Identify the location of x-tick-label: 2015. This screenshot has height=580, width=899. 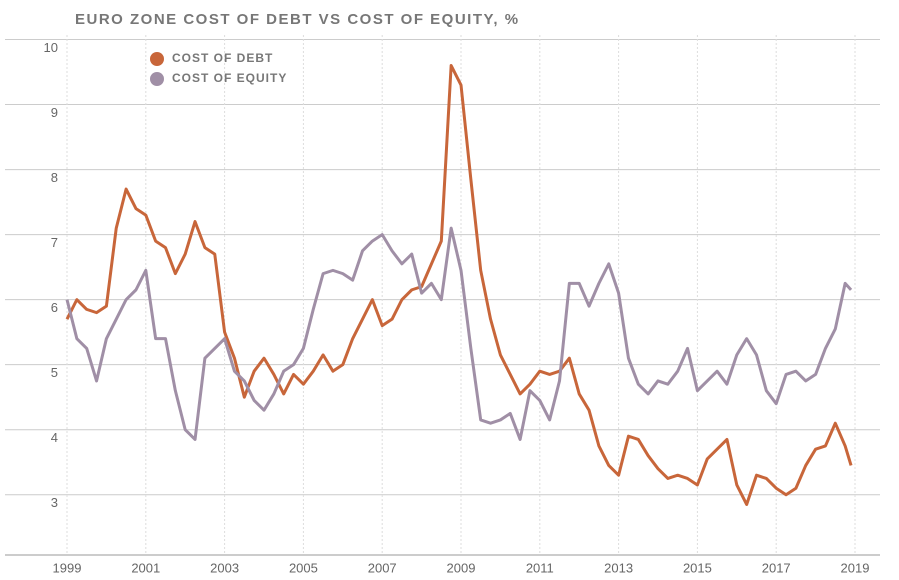
(697, 567).